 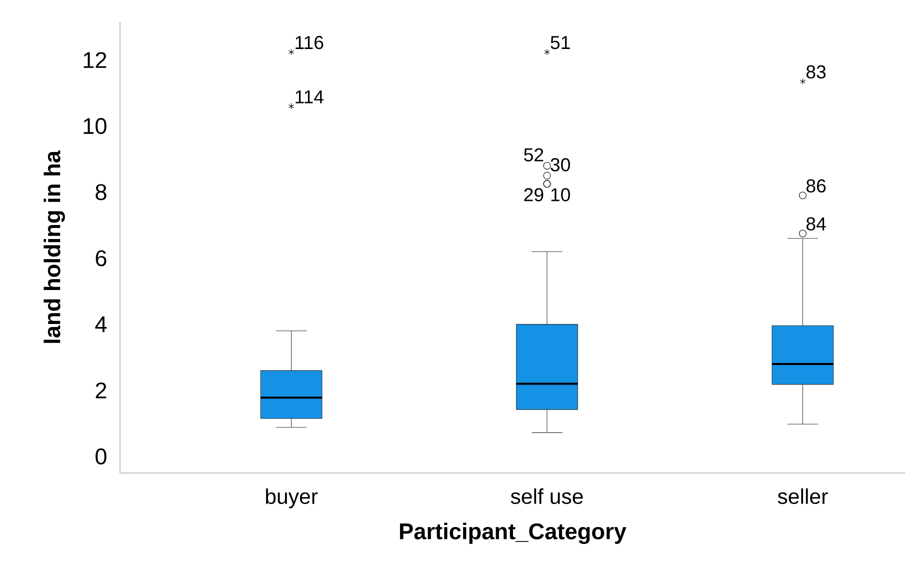 I want to click on annotation: 51, so click(x=560, y=43).